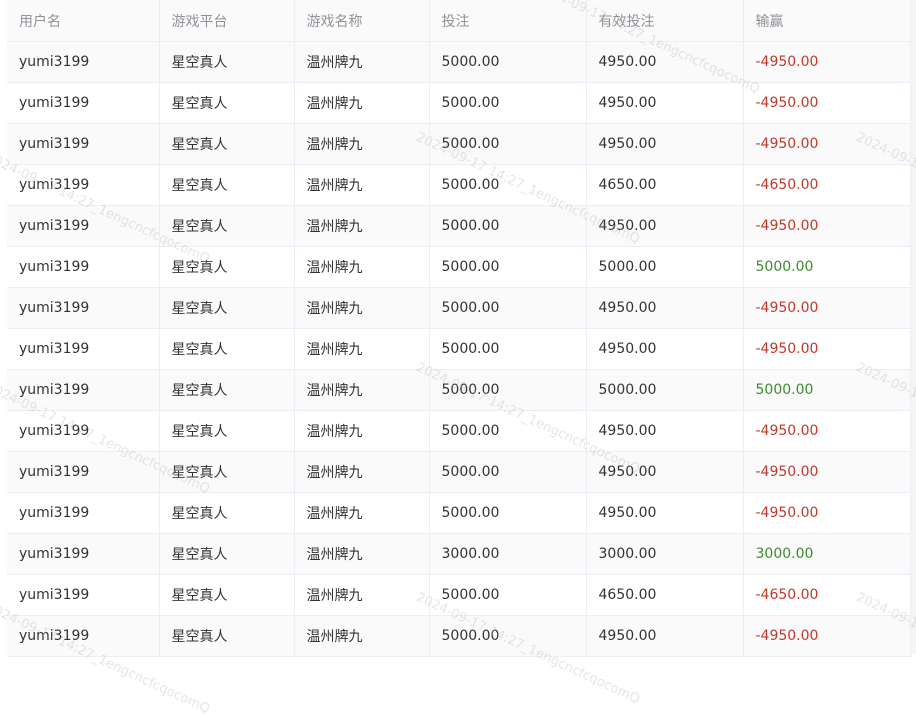 The image size is (916, 717). What do you see at coordinates (83, 21) in the screenshot?
I see `header-username: 用户名` at bounding box center [83, 21].